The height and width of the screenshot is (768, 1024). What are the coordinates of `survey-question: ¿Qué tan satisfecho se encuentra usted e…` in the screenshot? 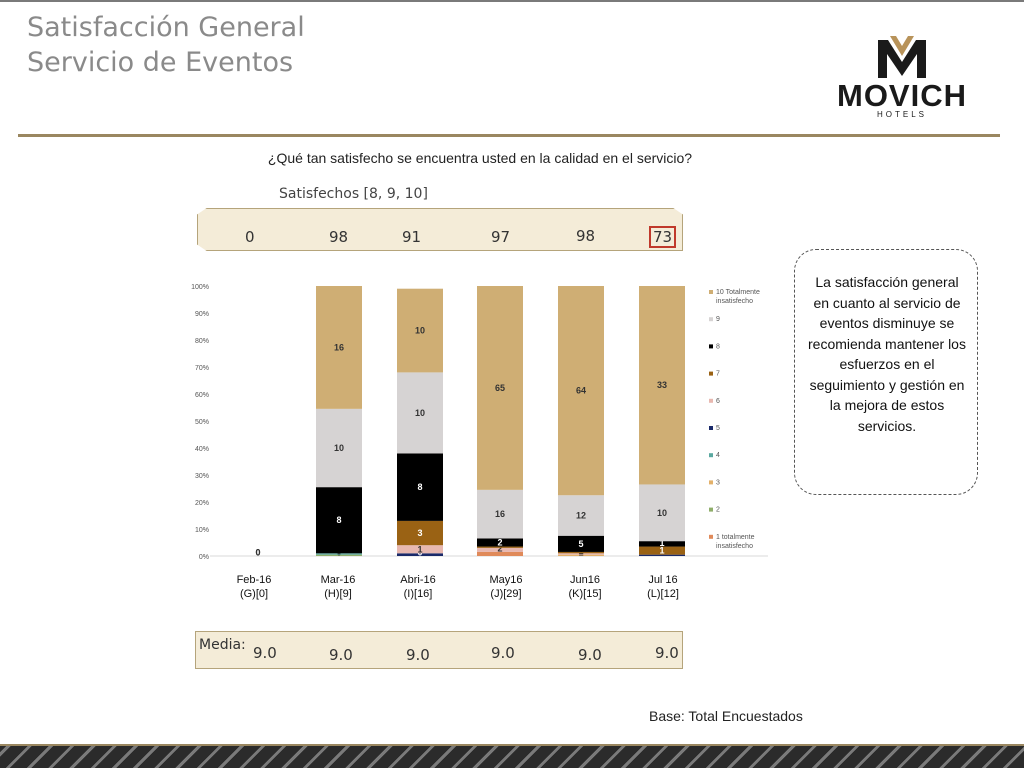 It's located at (480, 158).